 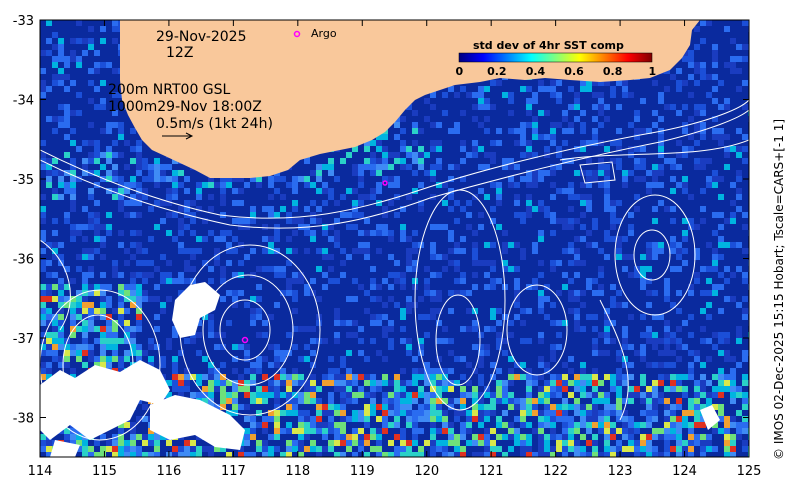 What do you see at coordinates (104, 471) in the screenshot?
I see `x-tick-label: 115` at bounding box center [104, 471].